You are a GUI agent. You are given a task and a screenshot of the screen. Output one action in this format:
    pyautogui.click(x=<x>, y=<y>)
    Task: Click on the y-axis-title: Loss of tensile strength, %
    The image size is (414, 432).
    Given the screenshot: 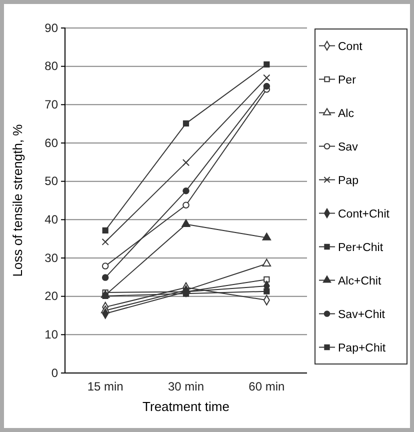 What is the action you would take?
    pyautogui.click(x=17, y=200)
    